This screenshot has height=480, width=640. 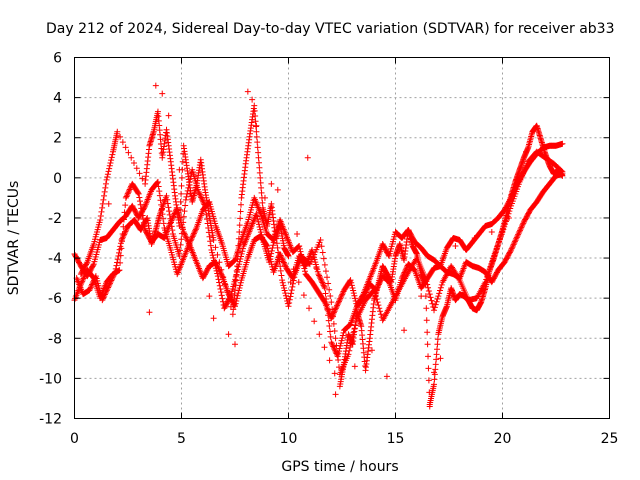 What do you see at coordinates (339, 467) in the screenshot?
I see `x-axis-label: GPS time / hours` at bounding box center [339, 467].